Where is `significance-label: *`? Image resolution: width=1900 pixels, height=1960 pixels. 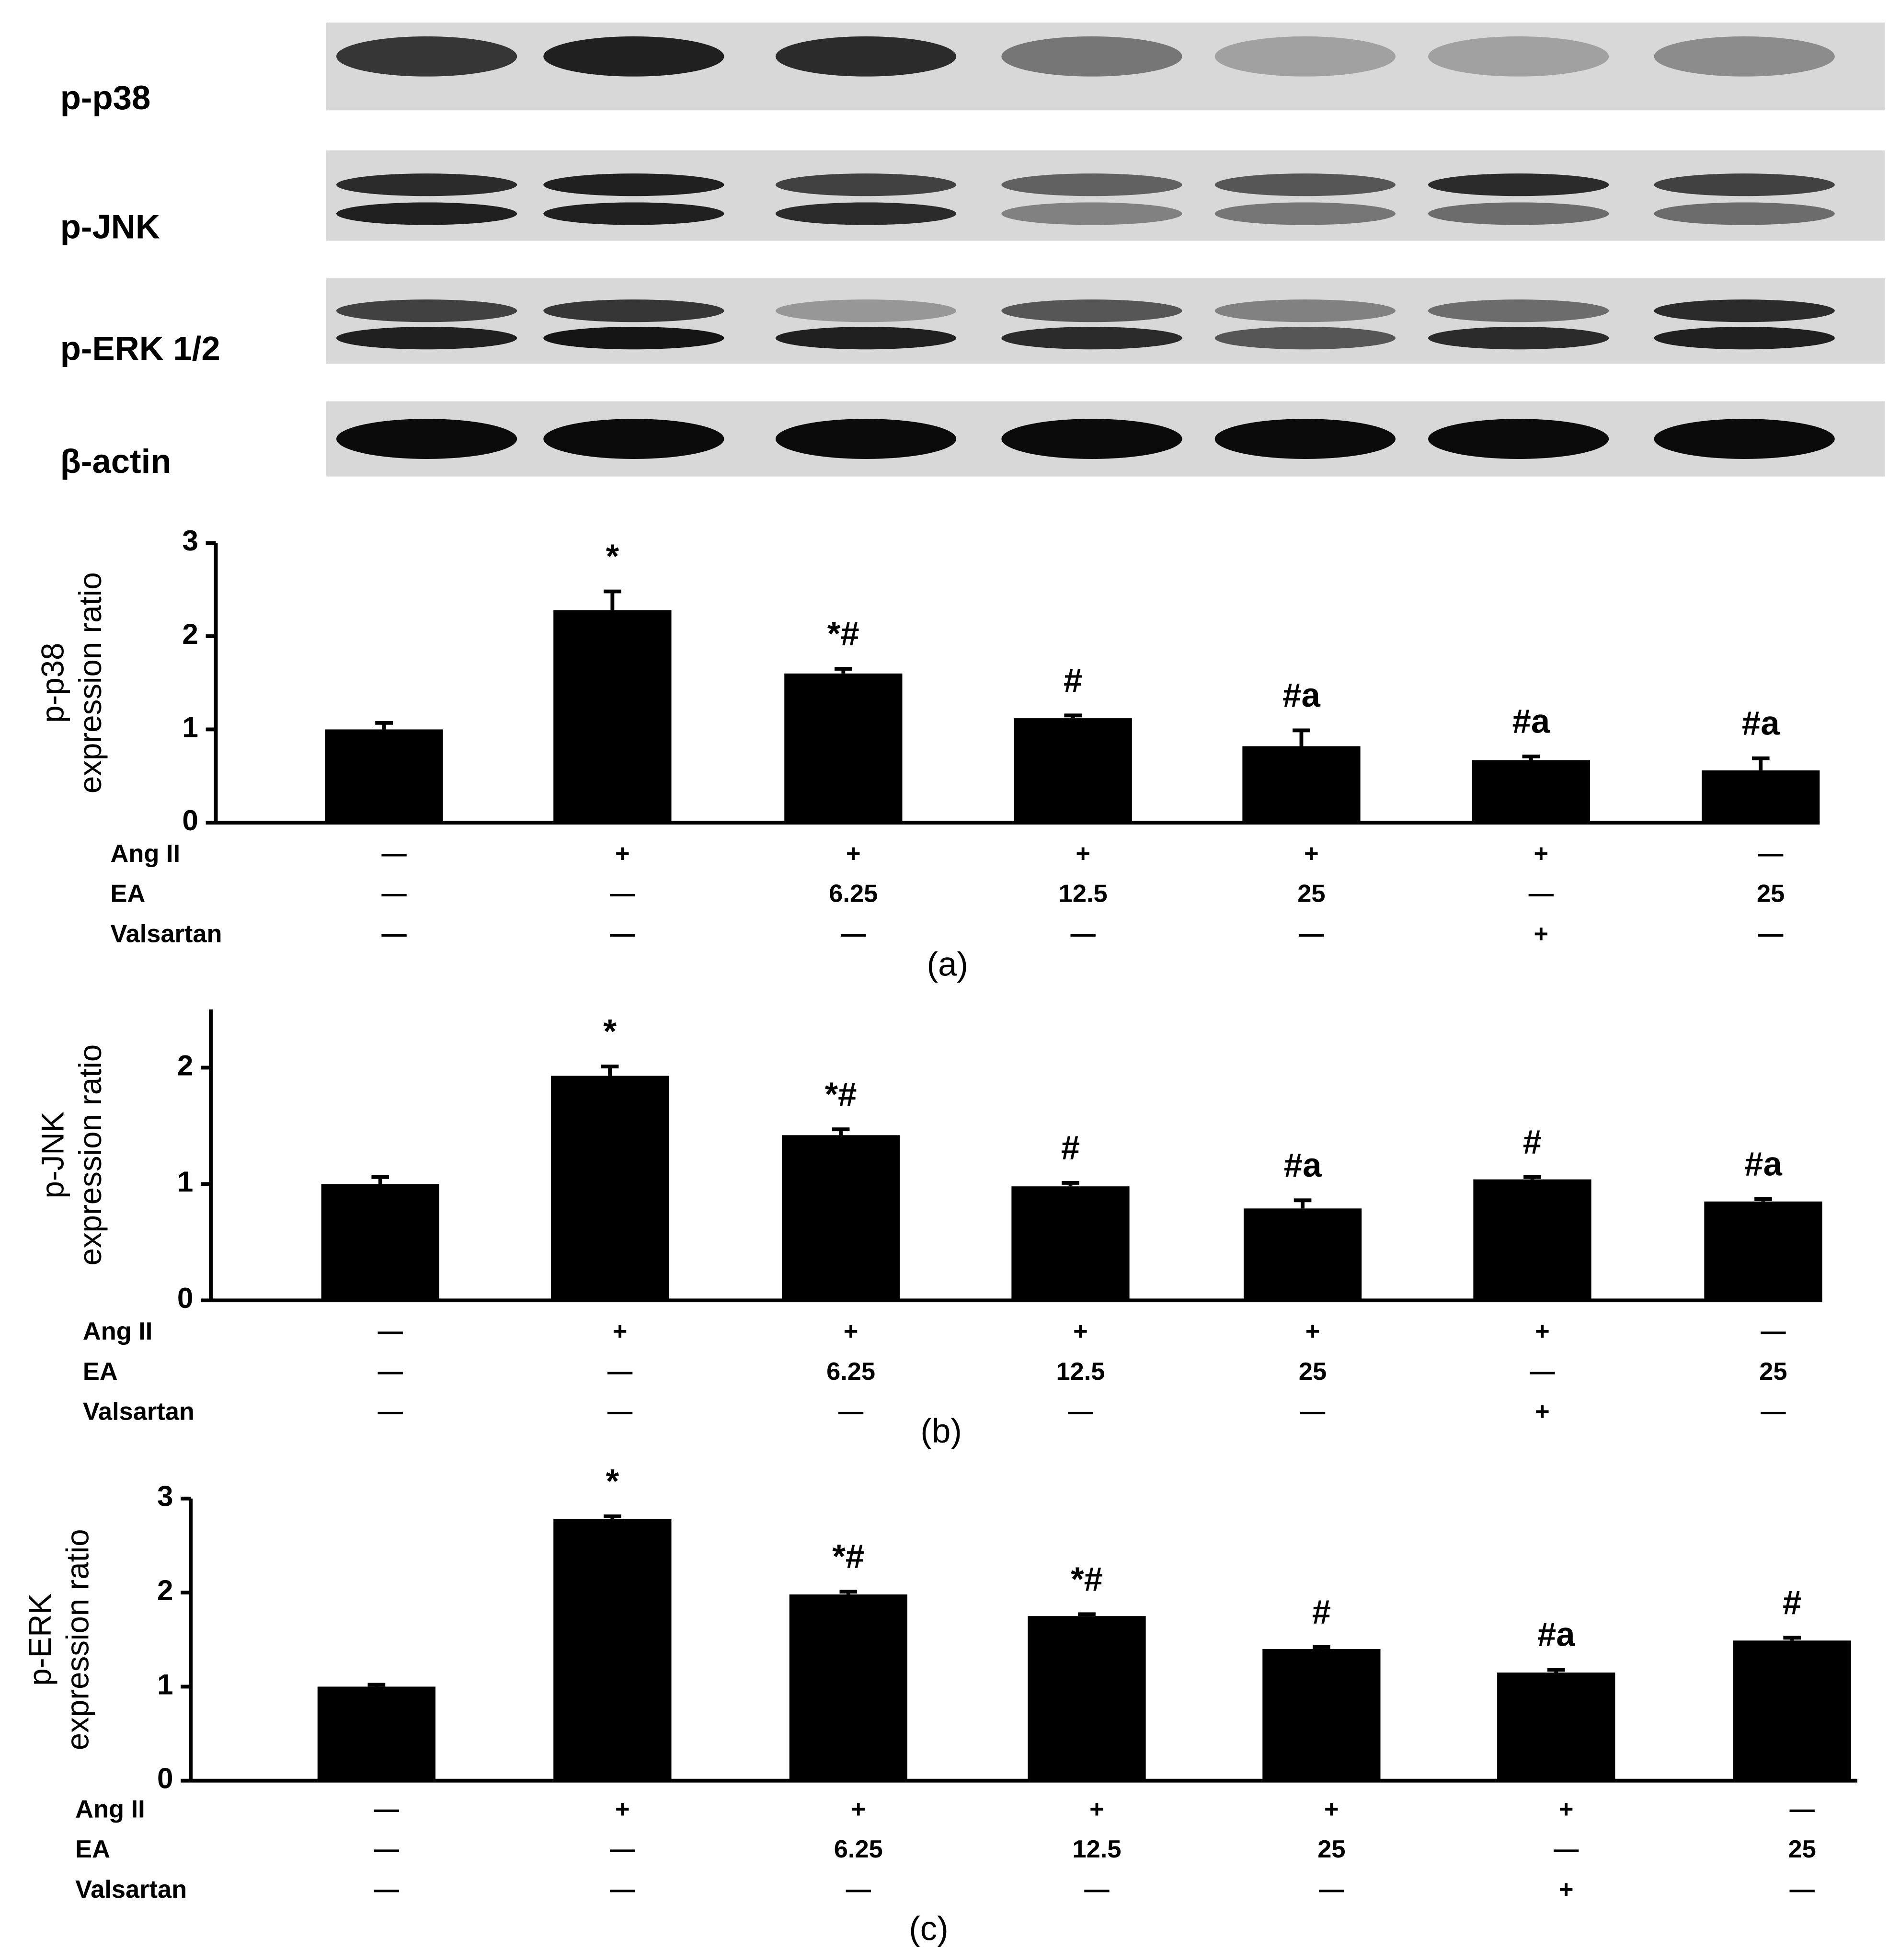
significance-label: * is located at coordinates (612, 1481).